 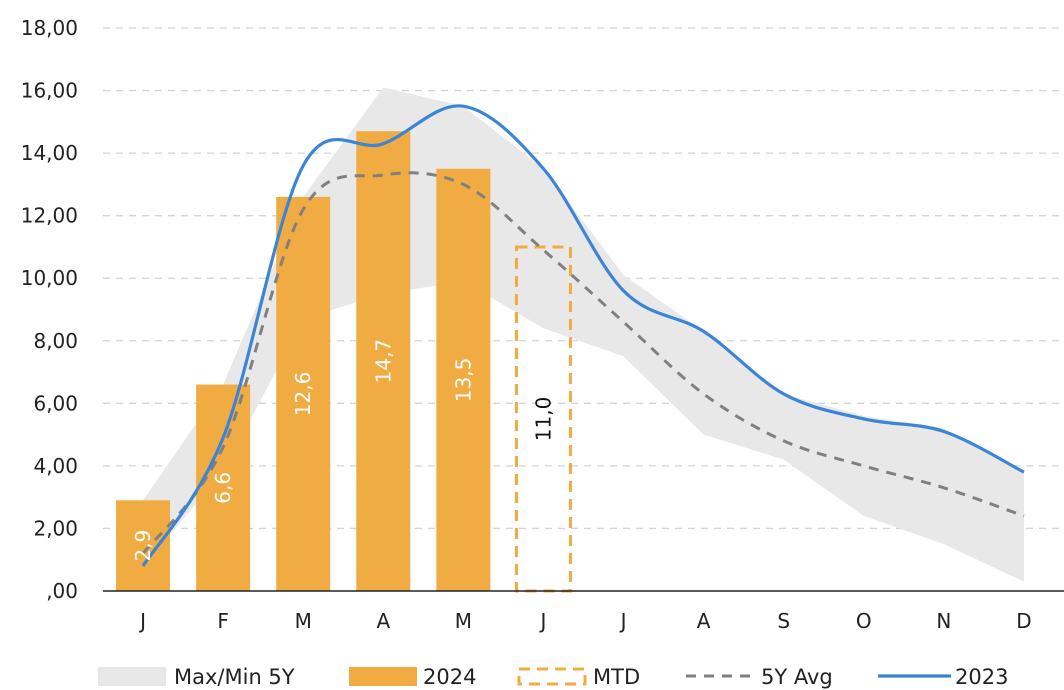 I want to click on y-tick-label: 10,00, so click(x=49, y=278).